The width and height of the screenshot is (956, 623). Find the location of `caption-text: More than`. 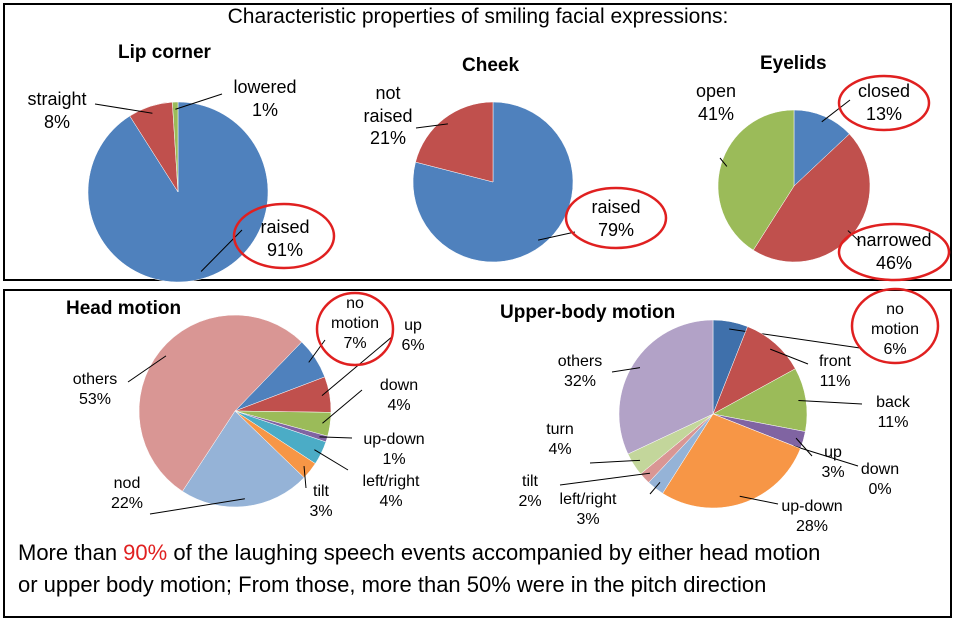

caption-text: More than is located at coordinates (71, 552).